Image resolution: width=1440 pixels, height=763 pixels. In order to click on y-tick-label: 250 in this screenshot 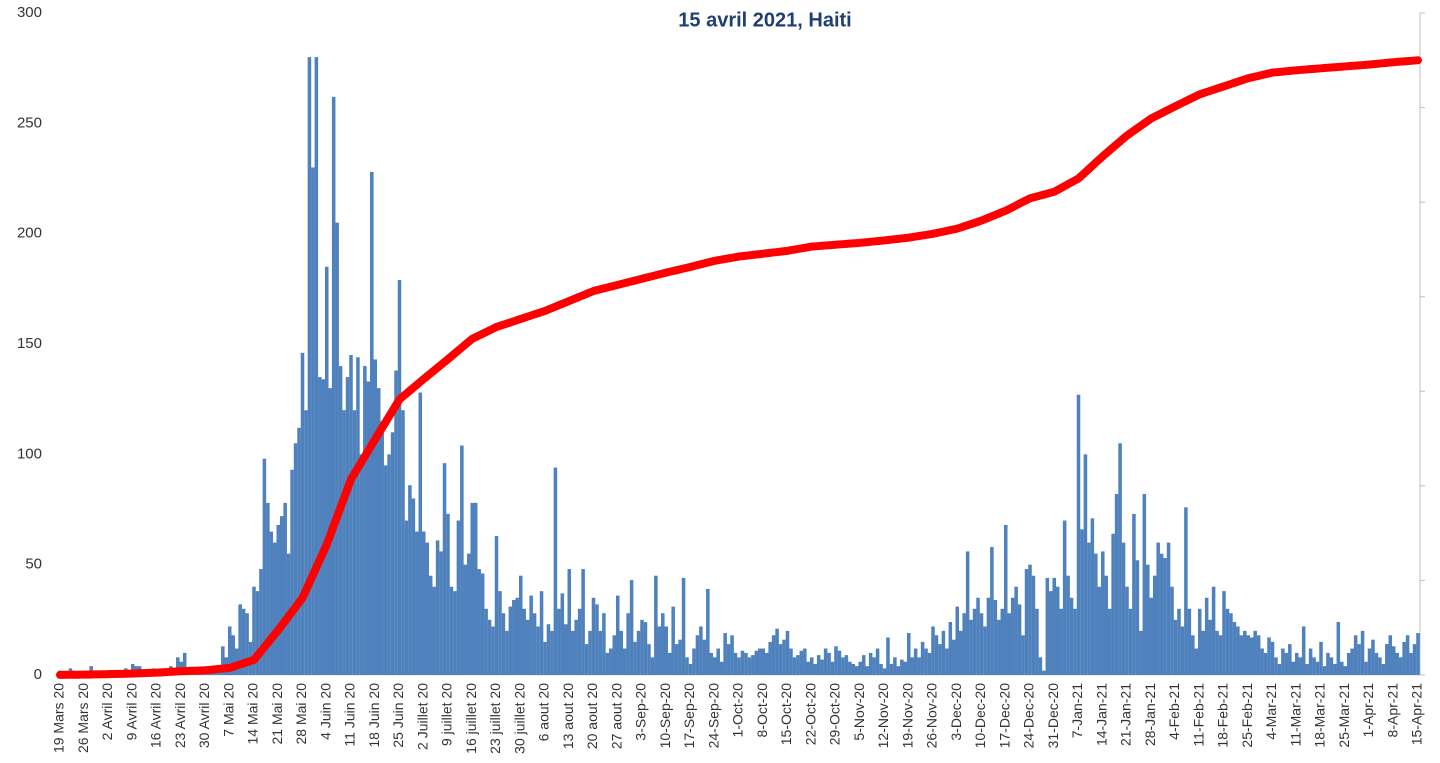, I will do `click(29, 122)`.